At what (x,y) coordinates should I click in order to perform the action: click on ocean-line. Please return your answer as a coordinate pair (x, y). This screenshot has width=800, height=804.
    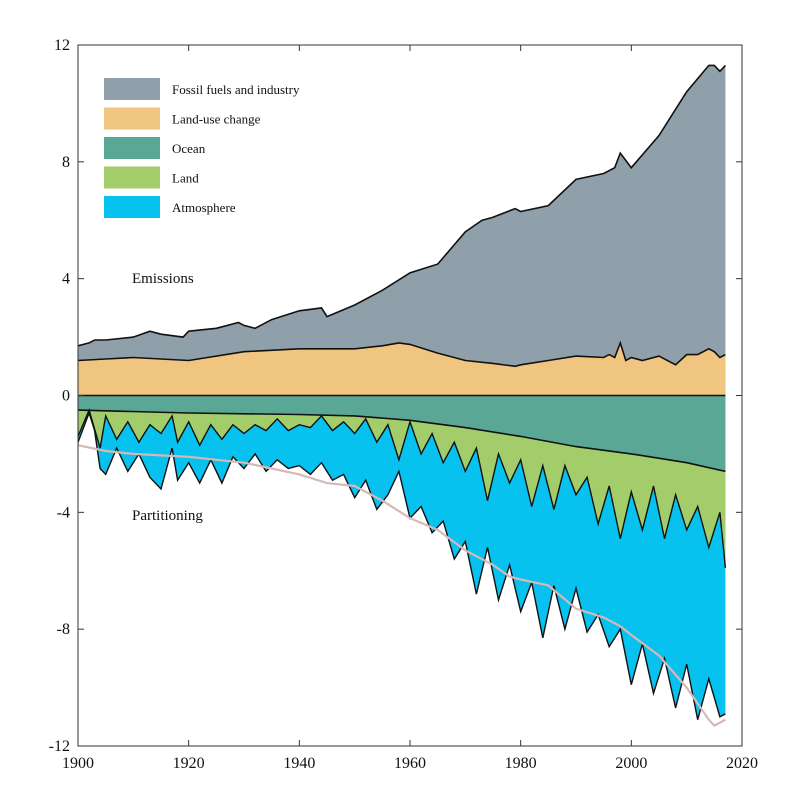
    Looking at the image, I should click on (401, 441).